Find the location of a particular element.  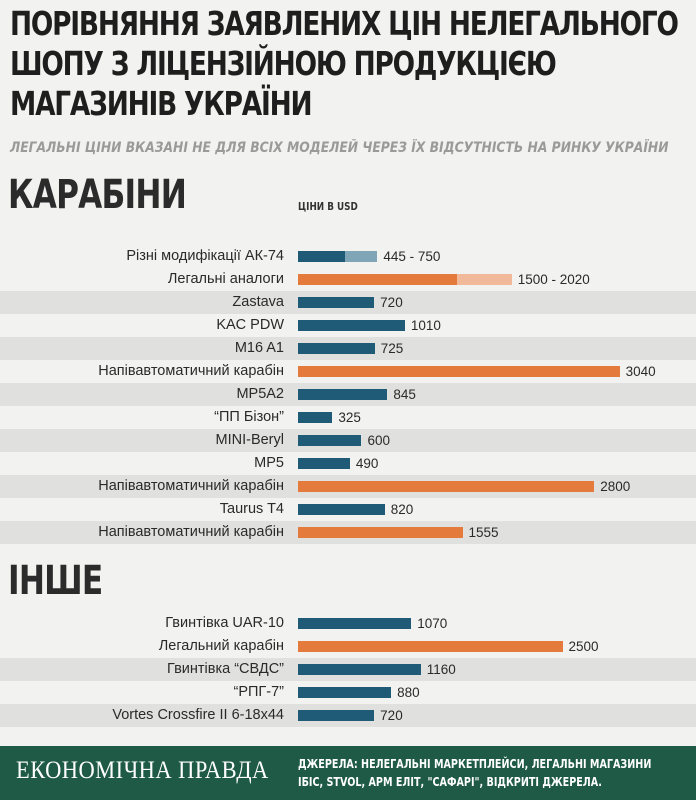

chart-row: “ПП Бізон” 325 is located at coordinates (348, 417).